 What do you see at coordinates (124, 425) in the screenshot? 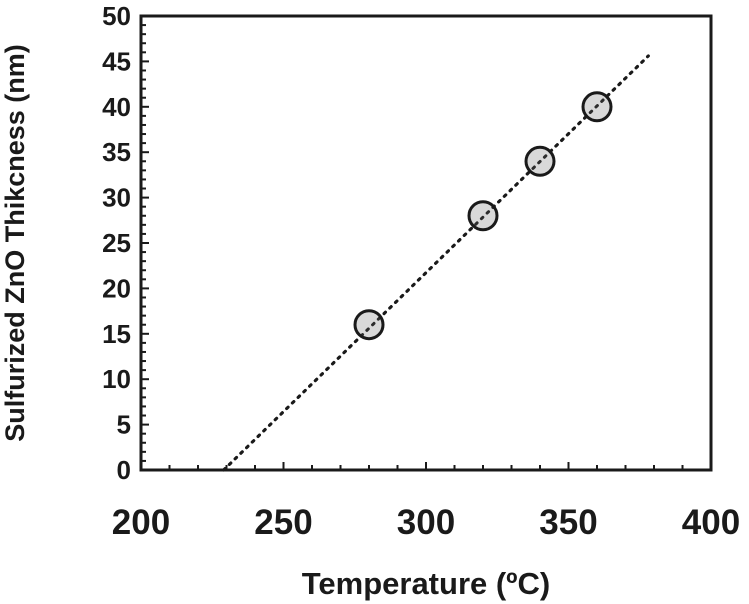
I see `y-tick-label: 5` at bounding box center [124, 425].